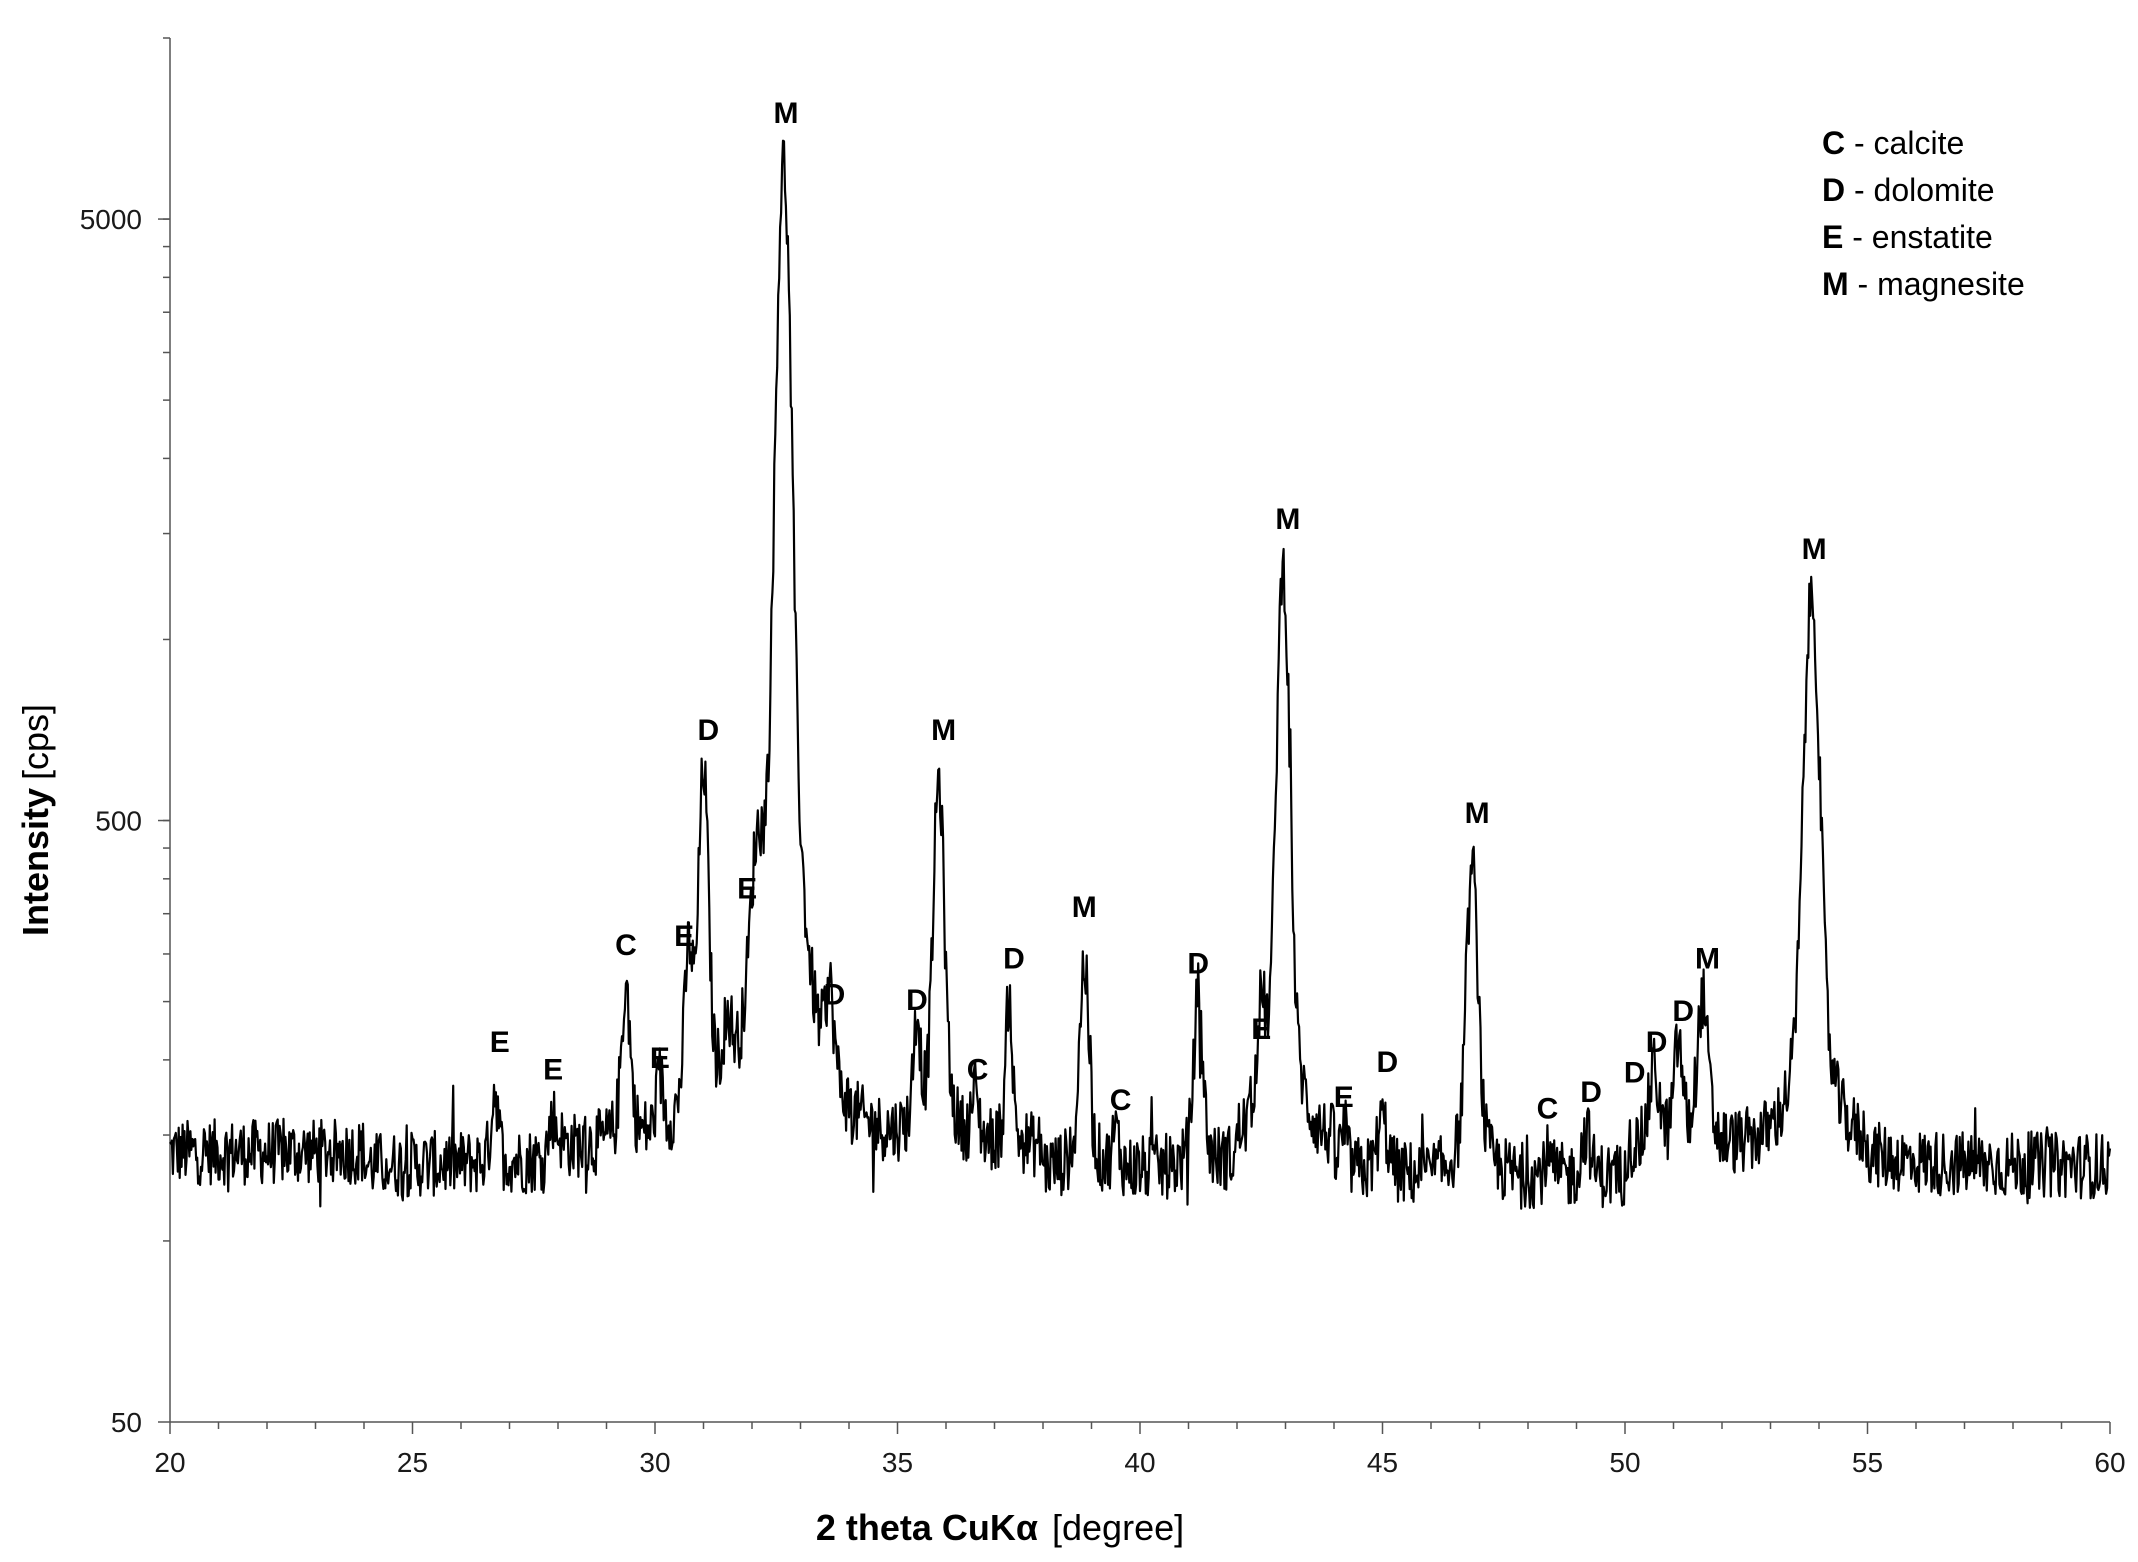 The width and height of the screenshot is (2138, 1562). What do you see at coordinates (1923, 284) in the screenshot?
I see `legend-entry: M - magnesite` at bounding box center [1923, 284].